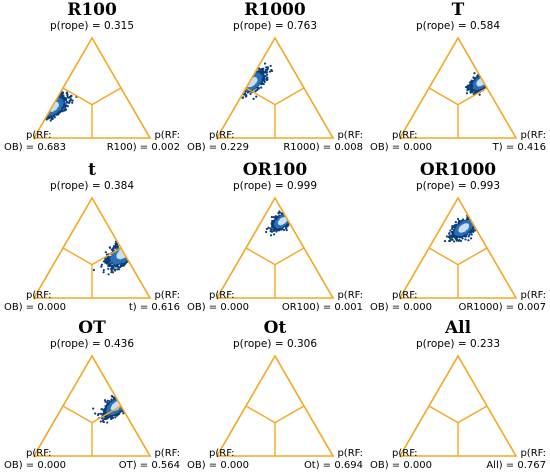 This screenshot has height=474, width=550. I want to click on right-vertex-label-line2: R100) = 0.002, so click(143, 147).